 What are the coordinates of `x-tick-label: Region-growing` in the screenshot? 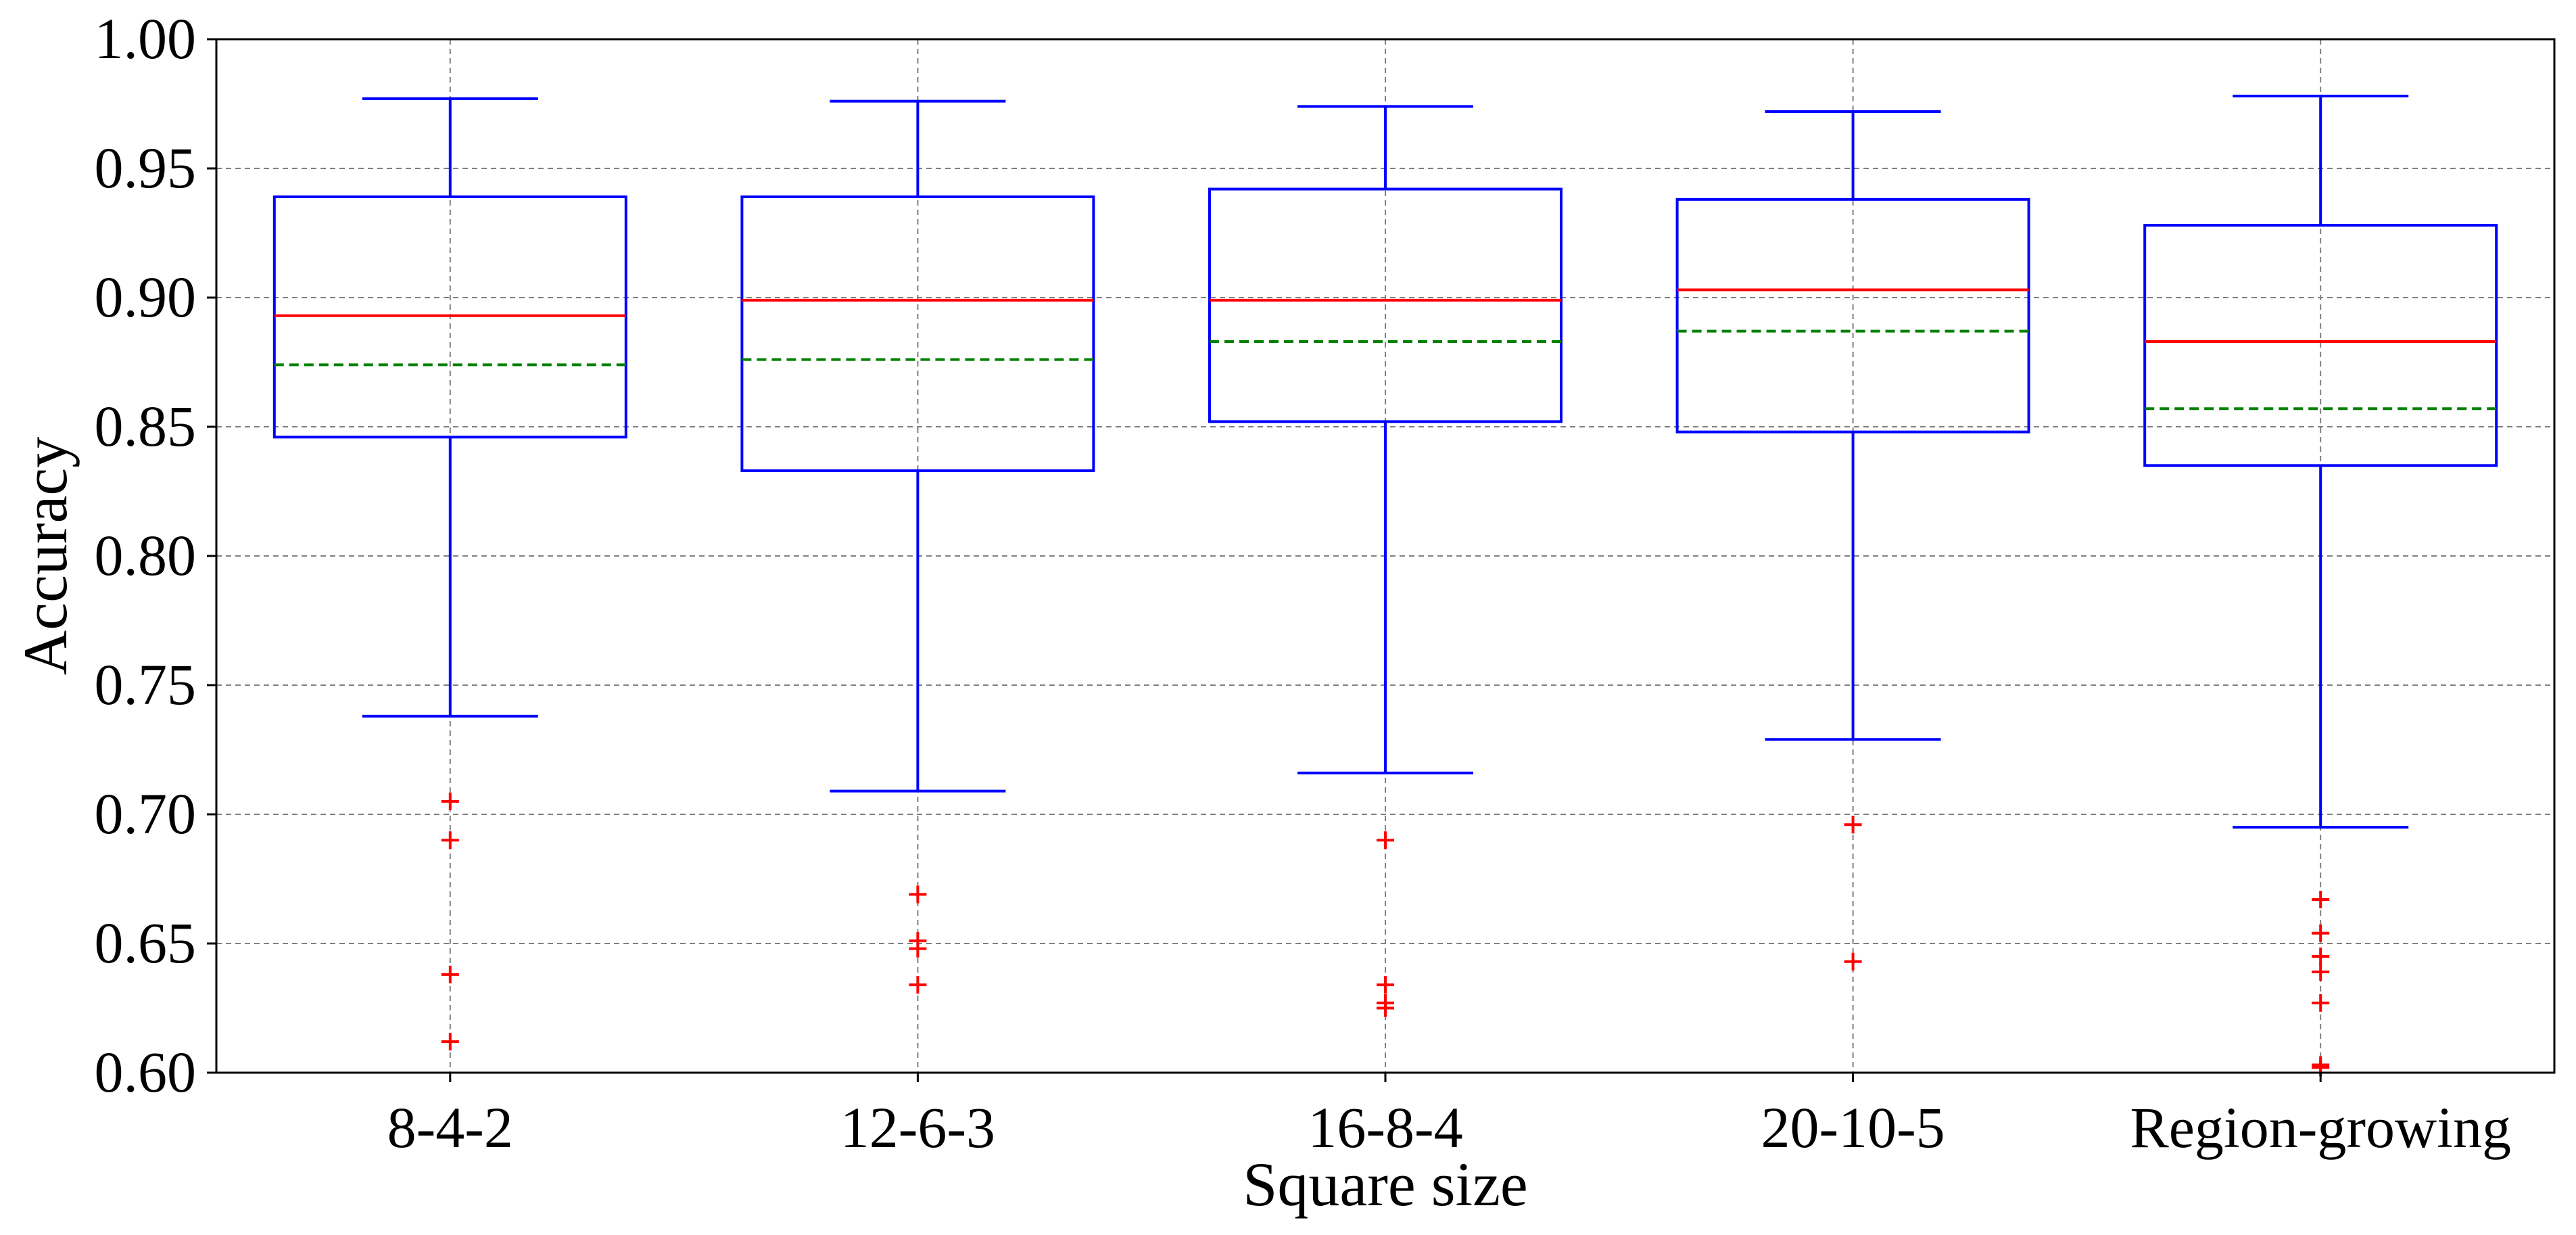 It's located at (2320, 1127).